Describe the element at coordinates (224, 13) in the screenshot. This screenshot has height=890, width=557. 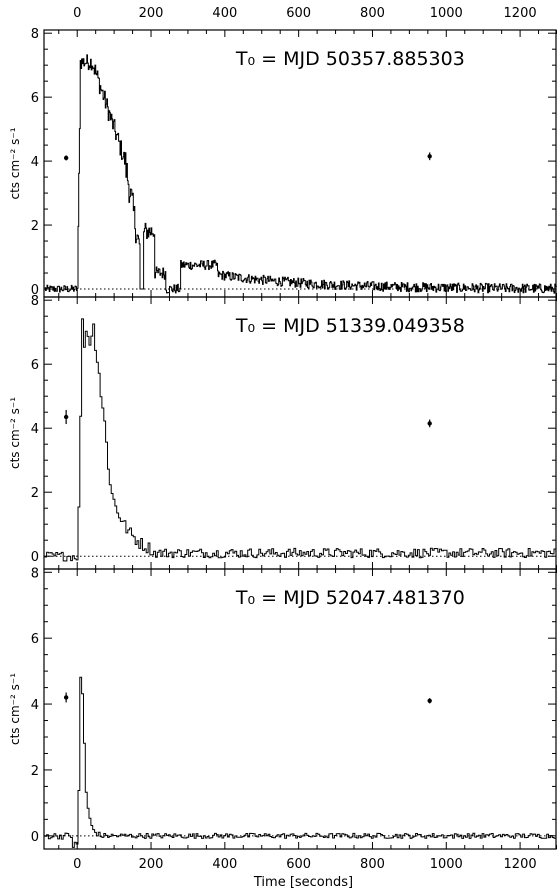
I see `top-xtick-label: 400` at that location.